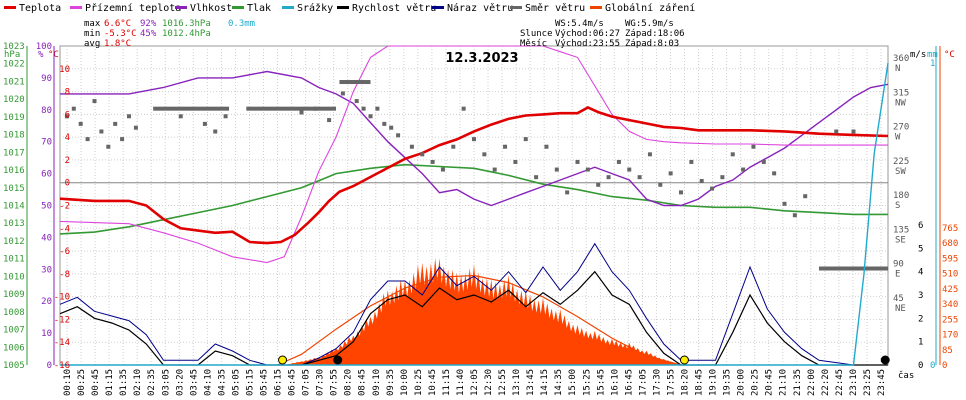  Describe the element at coordinates (461, 382) in the screenshot. I see `x-tick-label: 11:40` at that location.